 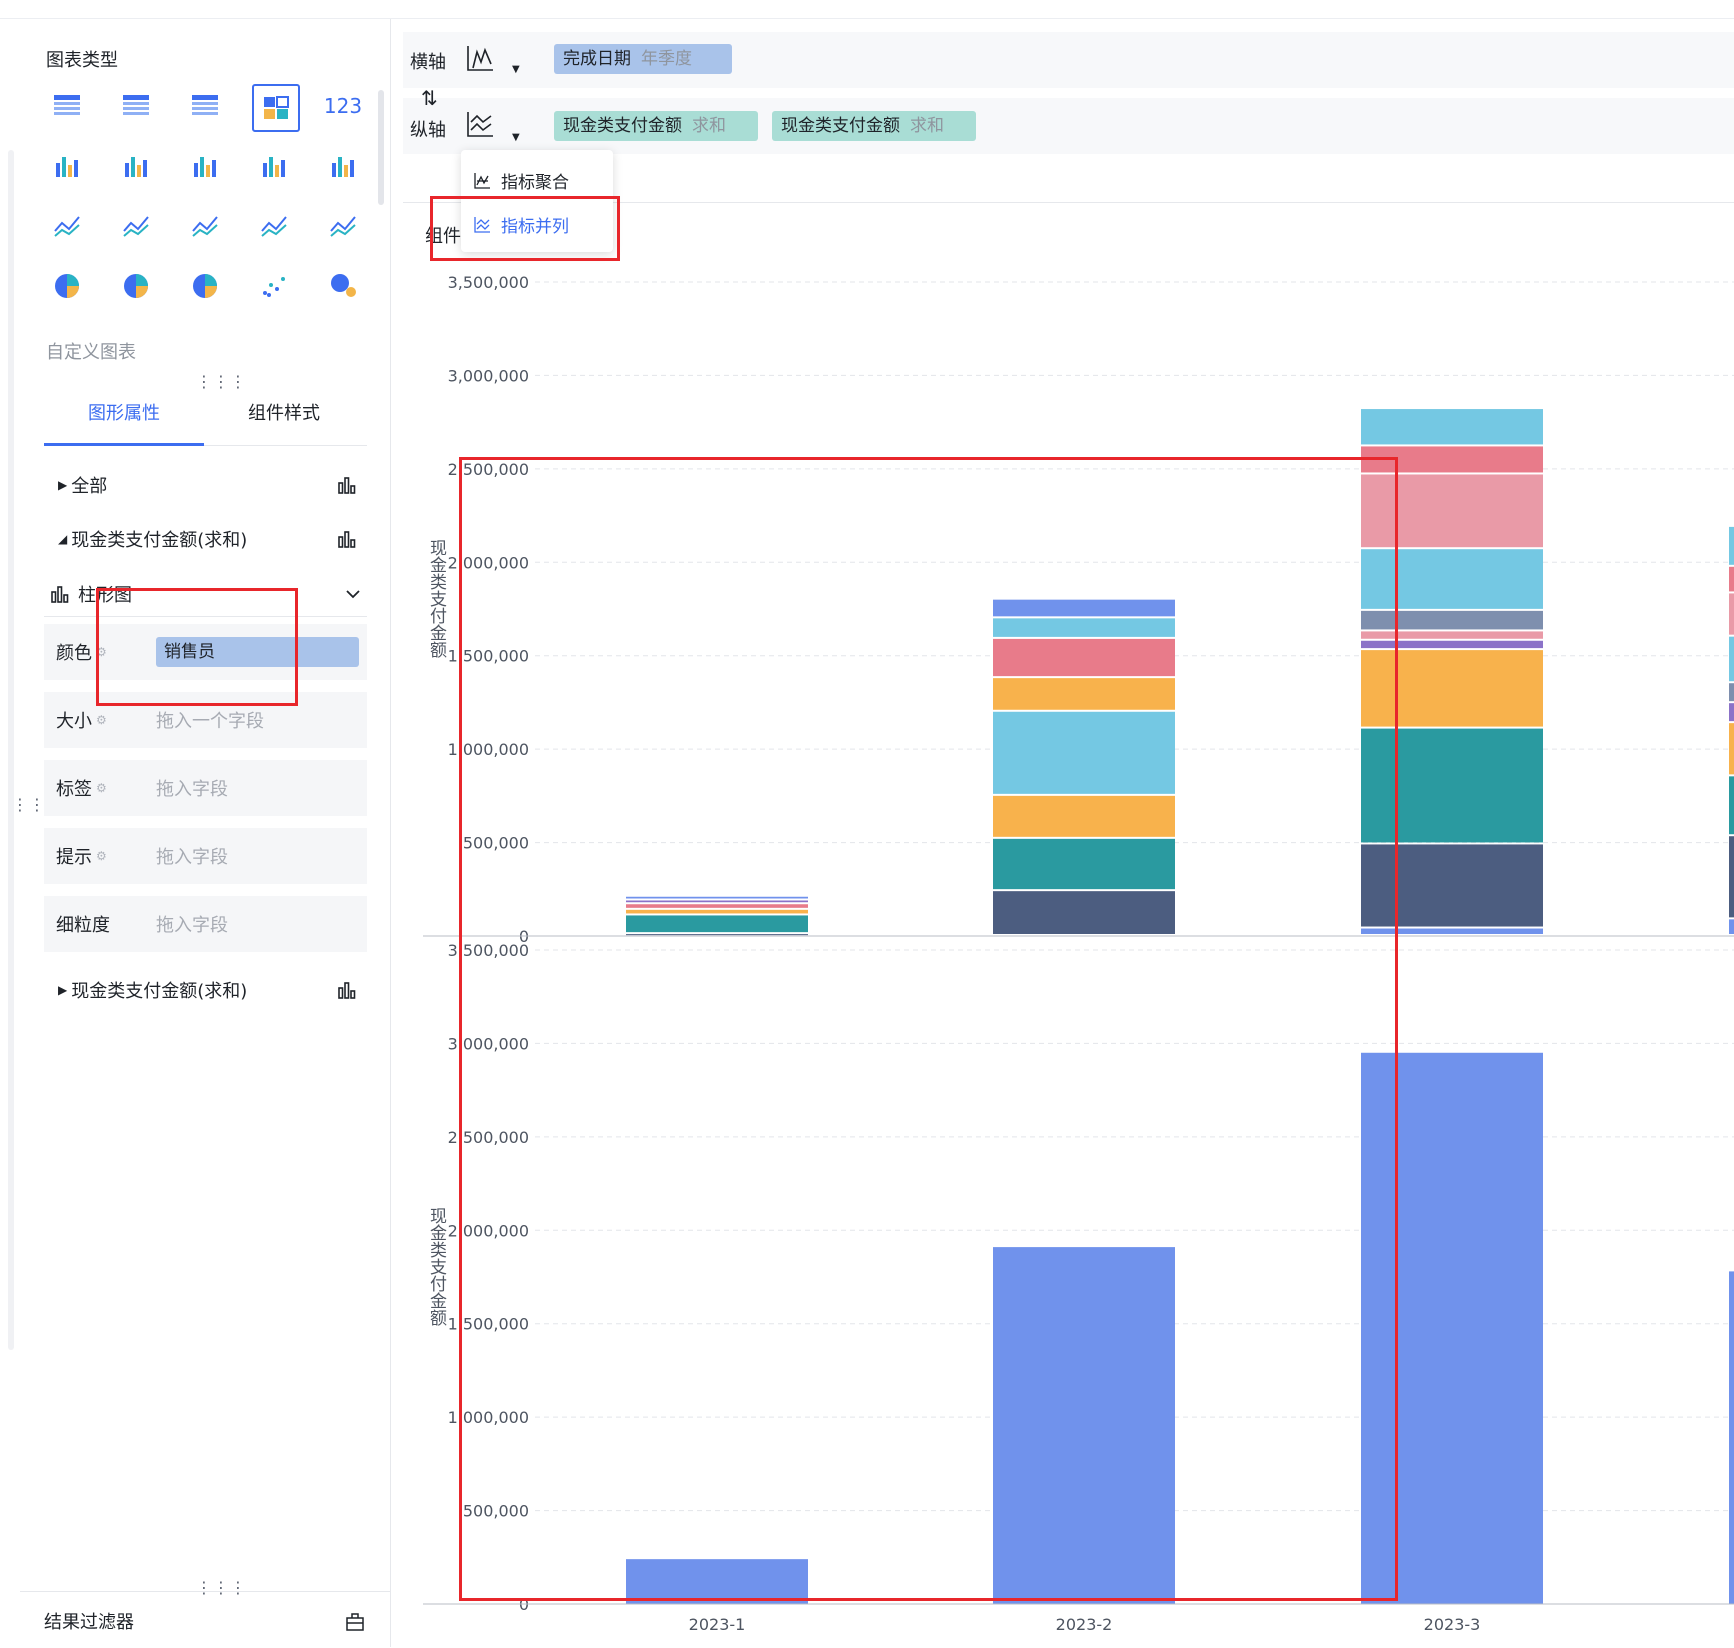 I want to click on x-field-pill: 完成日期 年季度, so click(x=643, y=59).